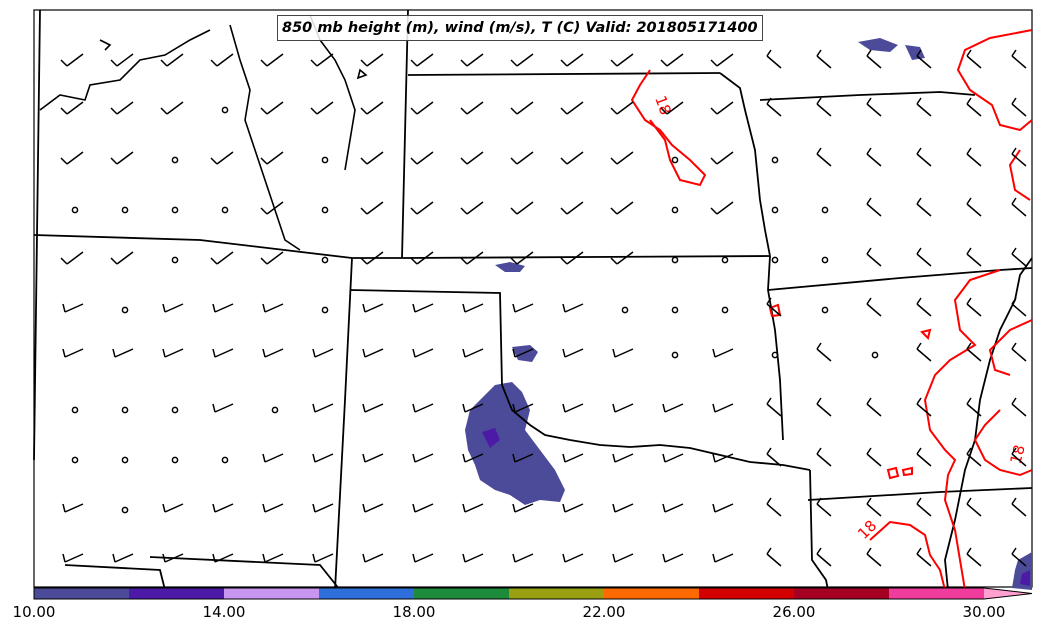 The image size is (1041, 633). I want to click on shaded-area-iowa, so click(915, 52).